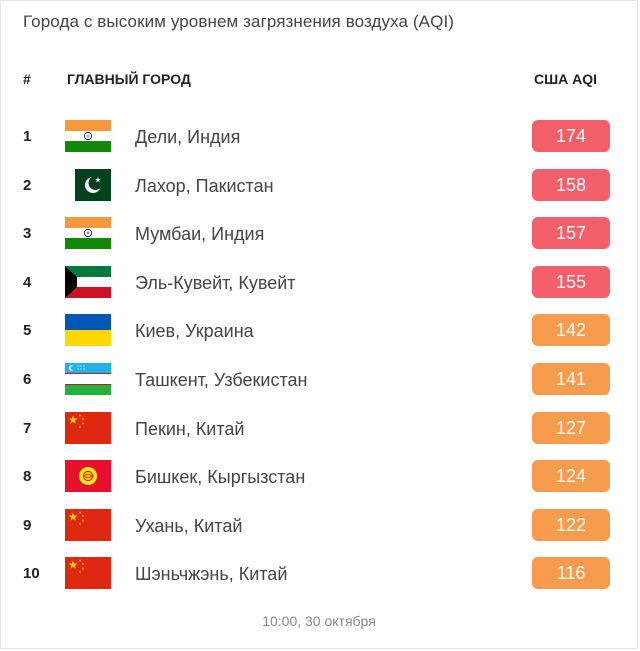  Describe the element at coordinates (27, 282) in the screenshot. I see `rank-number: 4` at that location.